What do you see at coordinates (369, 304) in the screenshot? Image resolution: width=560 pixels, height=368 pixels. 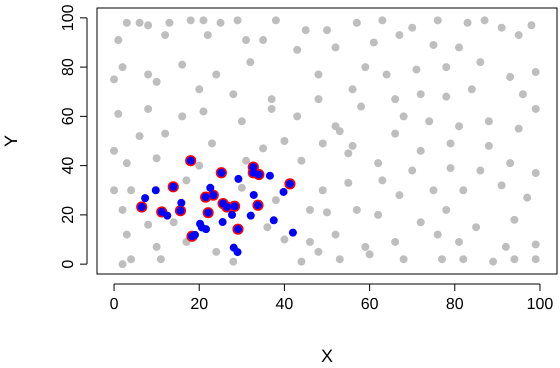 I see `x-tick-label: 60` at bounding box center [369, 304].